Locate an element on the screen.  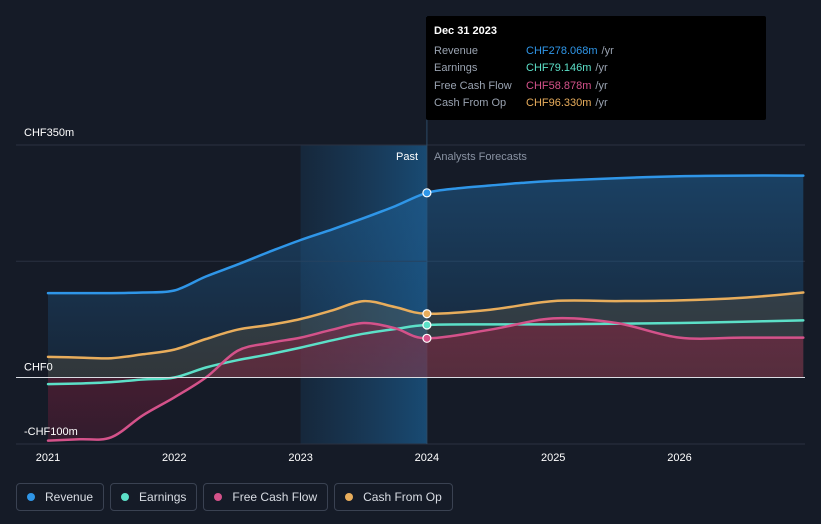
tooltip-row-earnings: Earnings CHF79.146m /yr is located at coordinates (596, 69).